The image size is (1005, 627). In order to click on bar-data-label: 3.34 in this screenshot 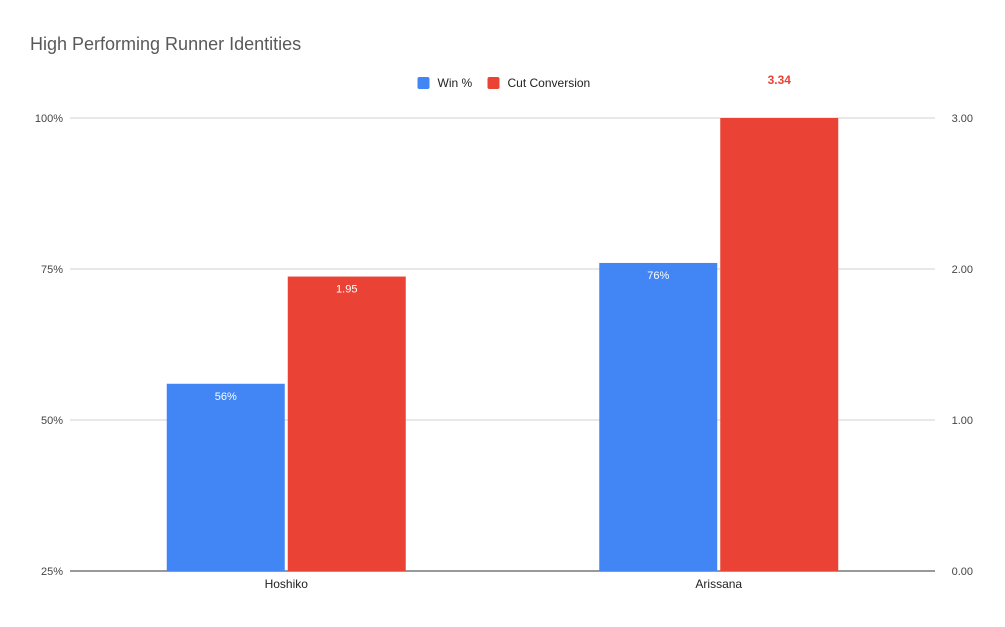, I will do `click(780, 80)`.